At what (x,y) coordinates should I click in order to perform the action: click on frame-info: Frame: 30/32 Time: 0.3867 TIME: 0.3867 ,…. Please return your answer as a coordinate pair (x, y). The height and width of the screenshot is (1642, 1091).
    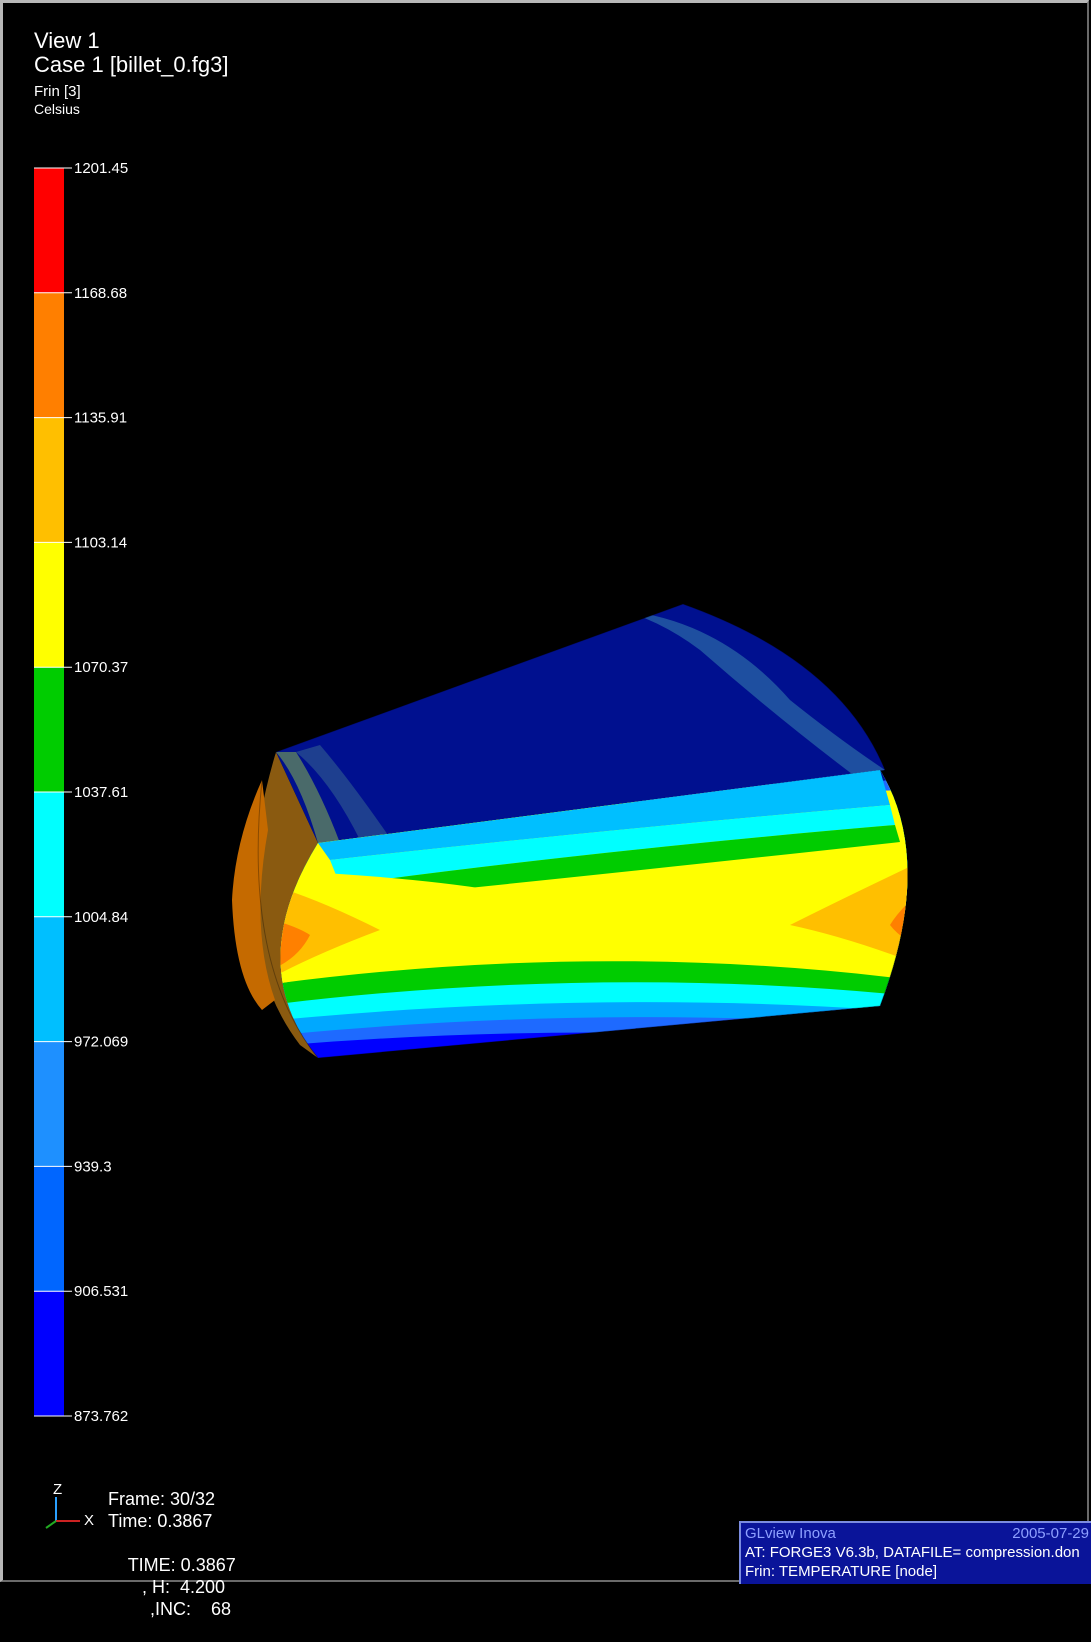
    Looking at the image, I should click on (172, 1565).